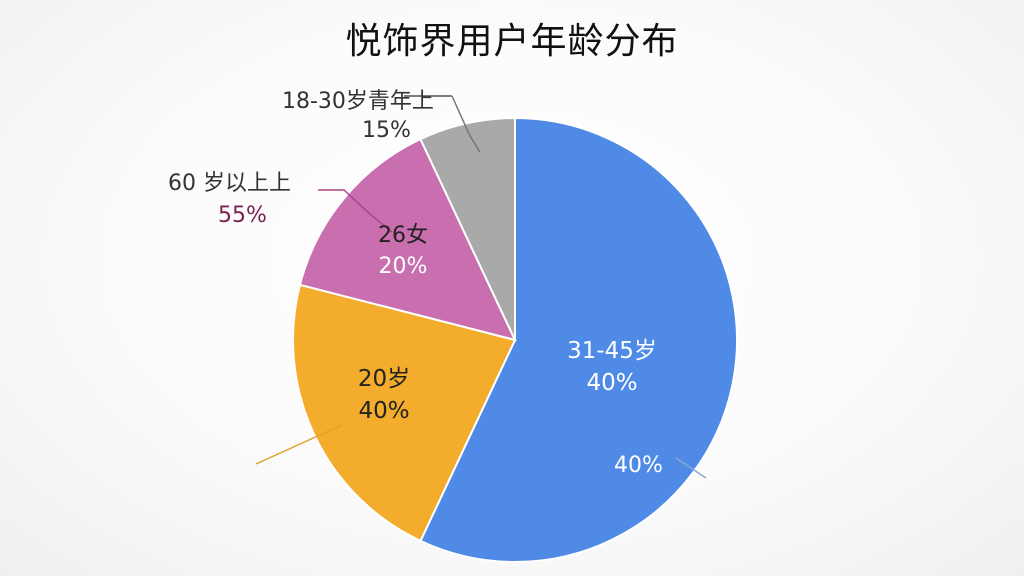 The width and height of the screenshot is (1024, 576). I want to click on slice-label-blue-pct: 40%, so click(611, 383).